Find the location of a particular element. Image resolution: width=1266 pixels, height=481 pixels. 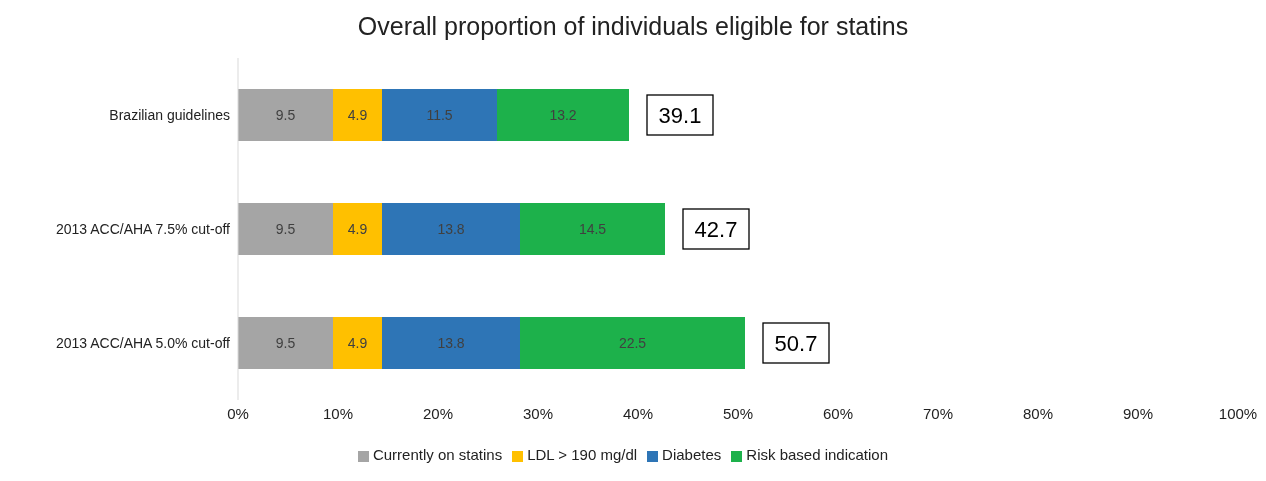

x-tick-label: 50% is located at coordinates (738, 413).